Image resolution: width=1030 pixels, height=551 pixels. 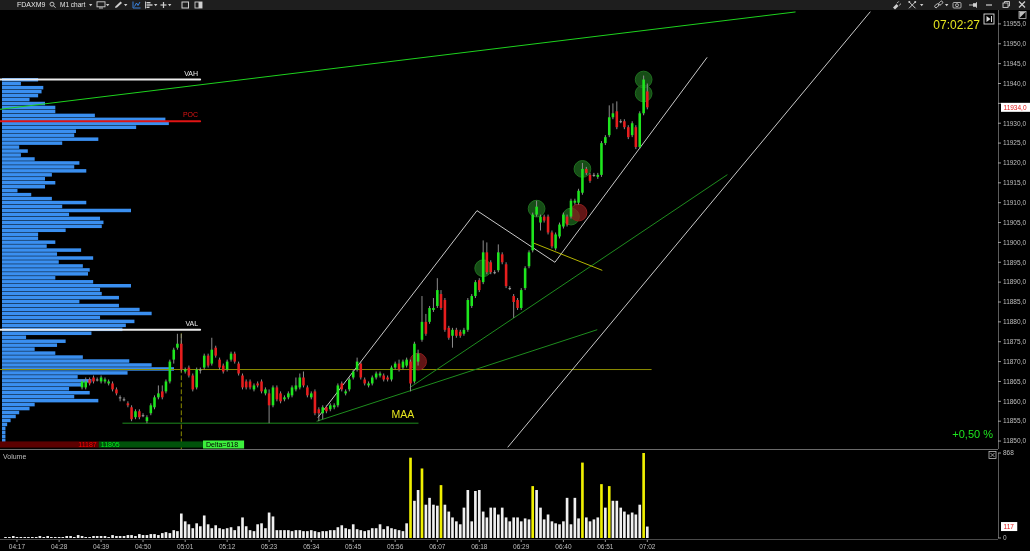 I want to click on annotation: 07:02:27, so click(x=957, y=25).